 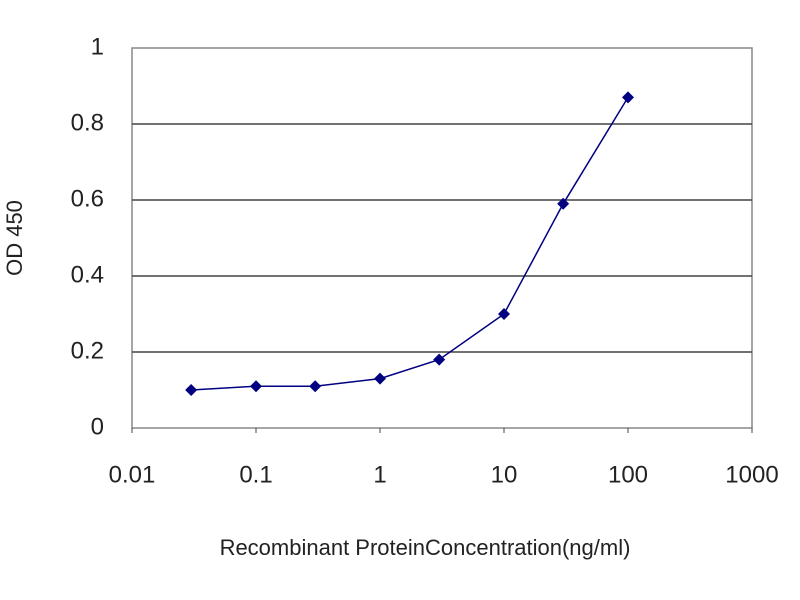 I want to click on y-axis-label: OD 450, so click(x=14, y=238).